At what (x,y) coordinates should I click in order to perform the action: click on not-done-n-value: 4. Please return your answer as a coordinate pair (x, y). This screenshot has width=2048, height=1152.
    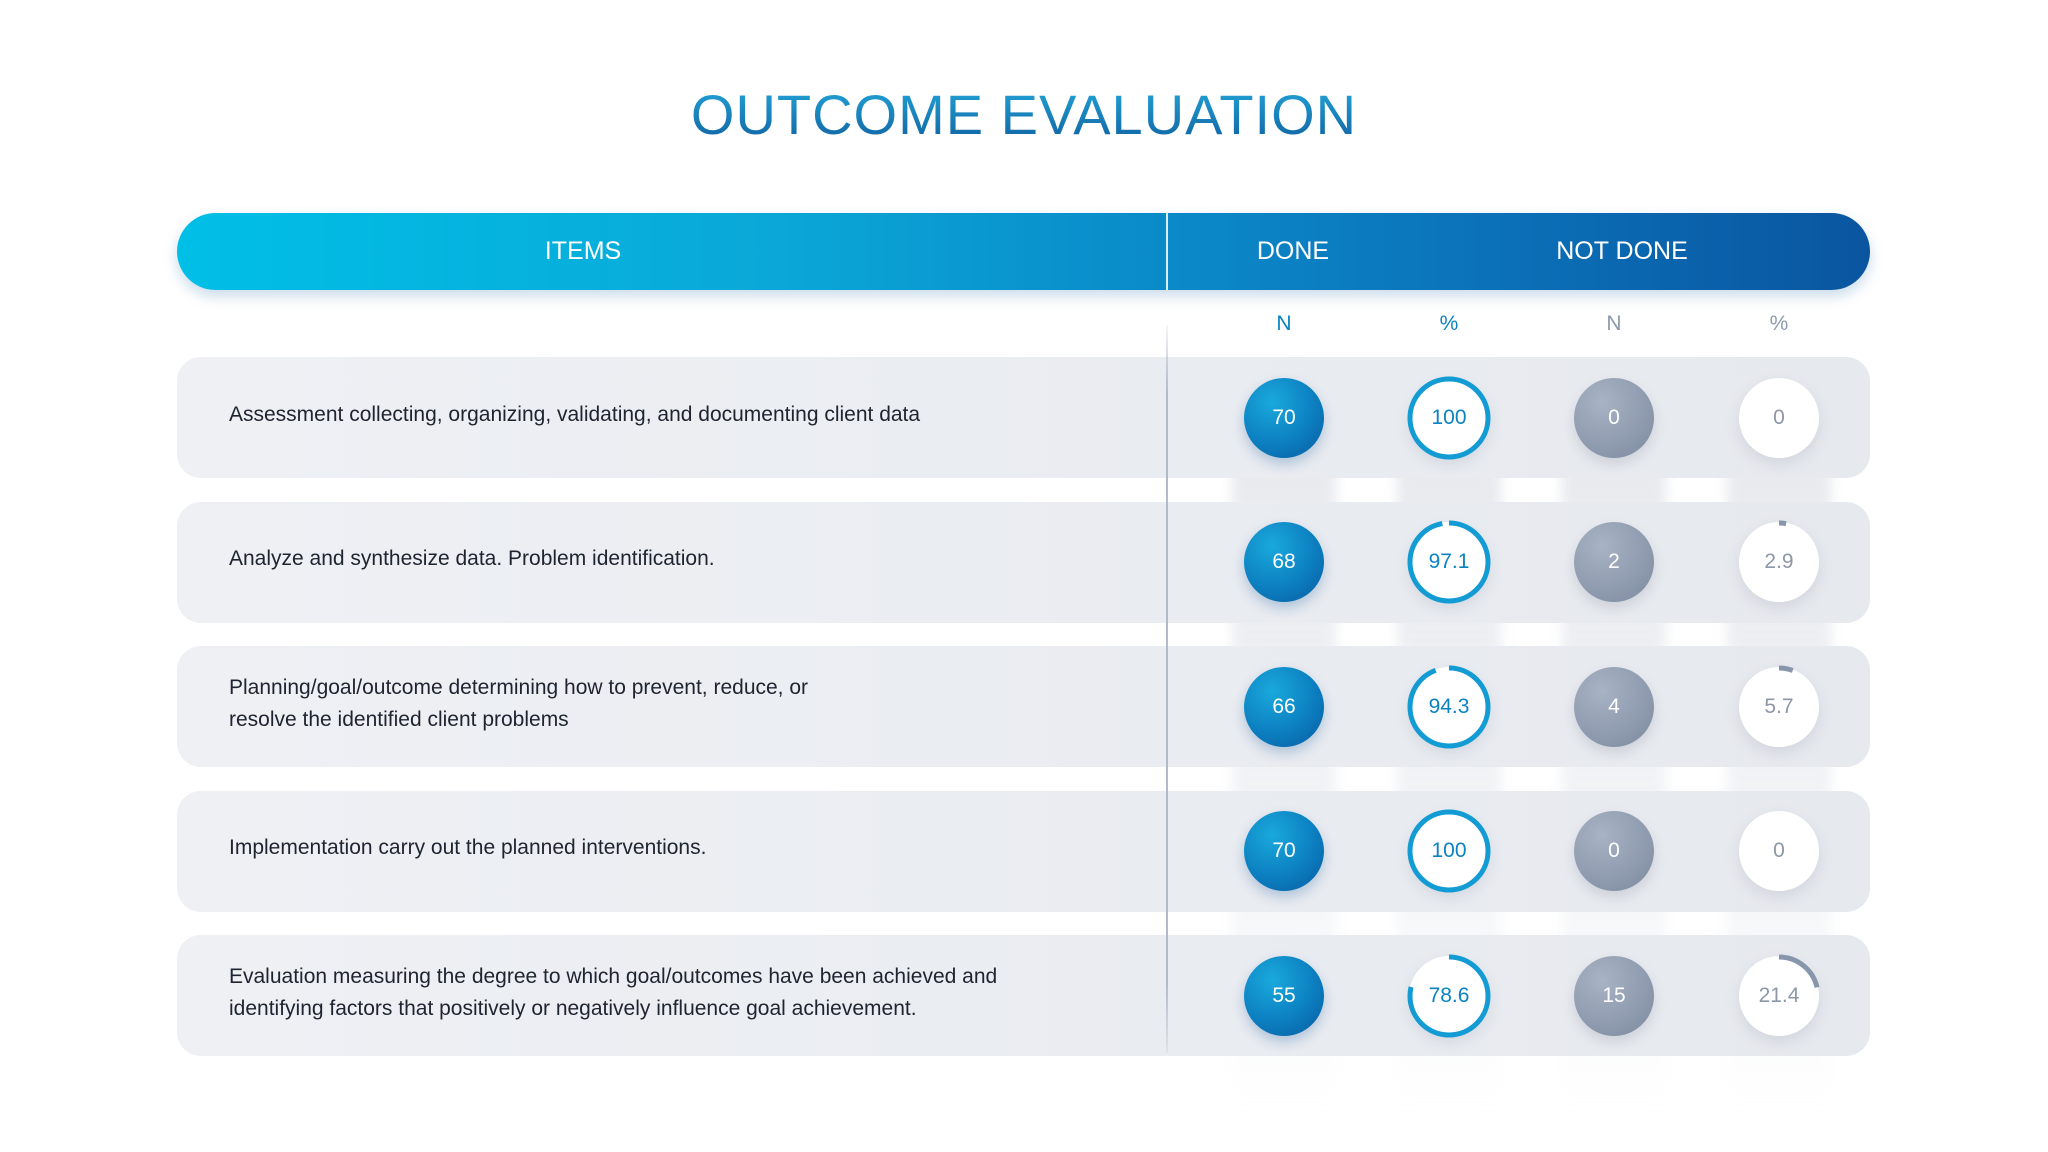
    Looking at the image, I should click on (1614, 706).